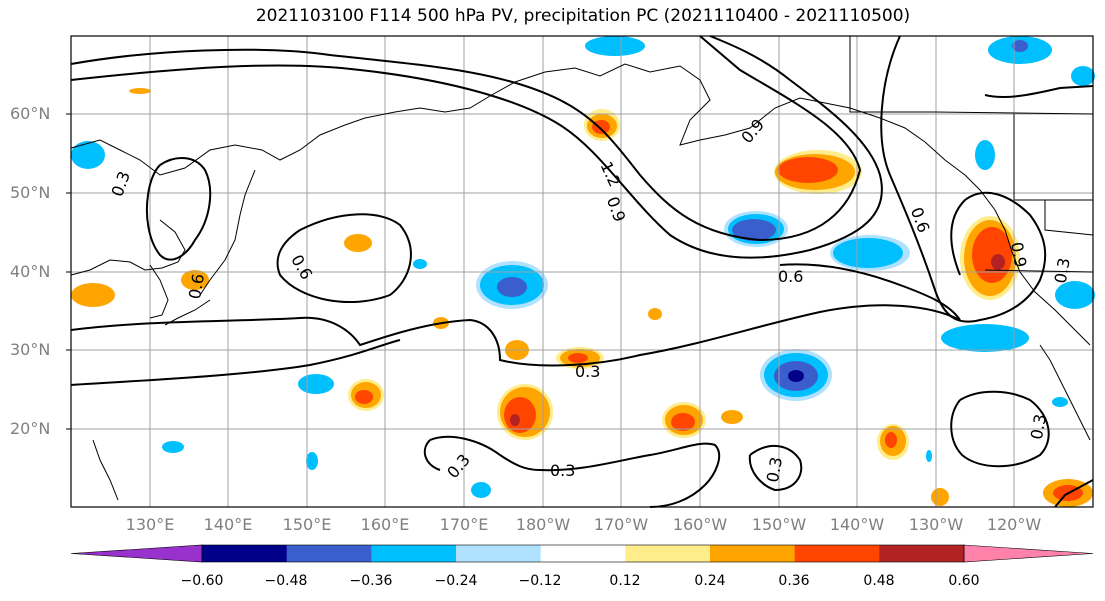  I want to click on lon-label: 120°W, so click(1014, 524).